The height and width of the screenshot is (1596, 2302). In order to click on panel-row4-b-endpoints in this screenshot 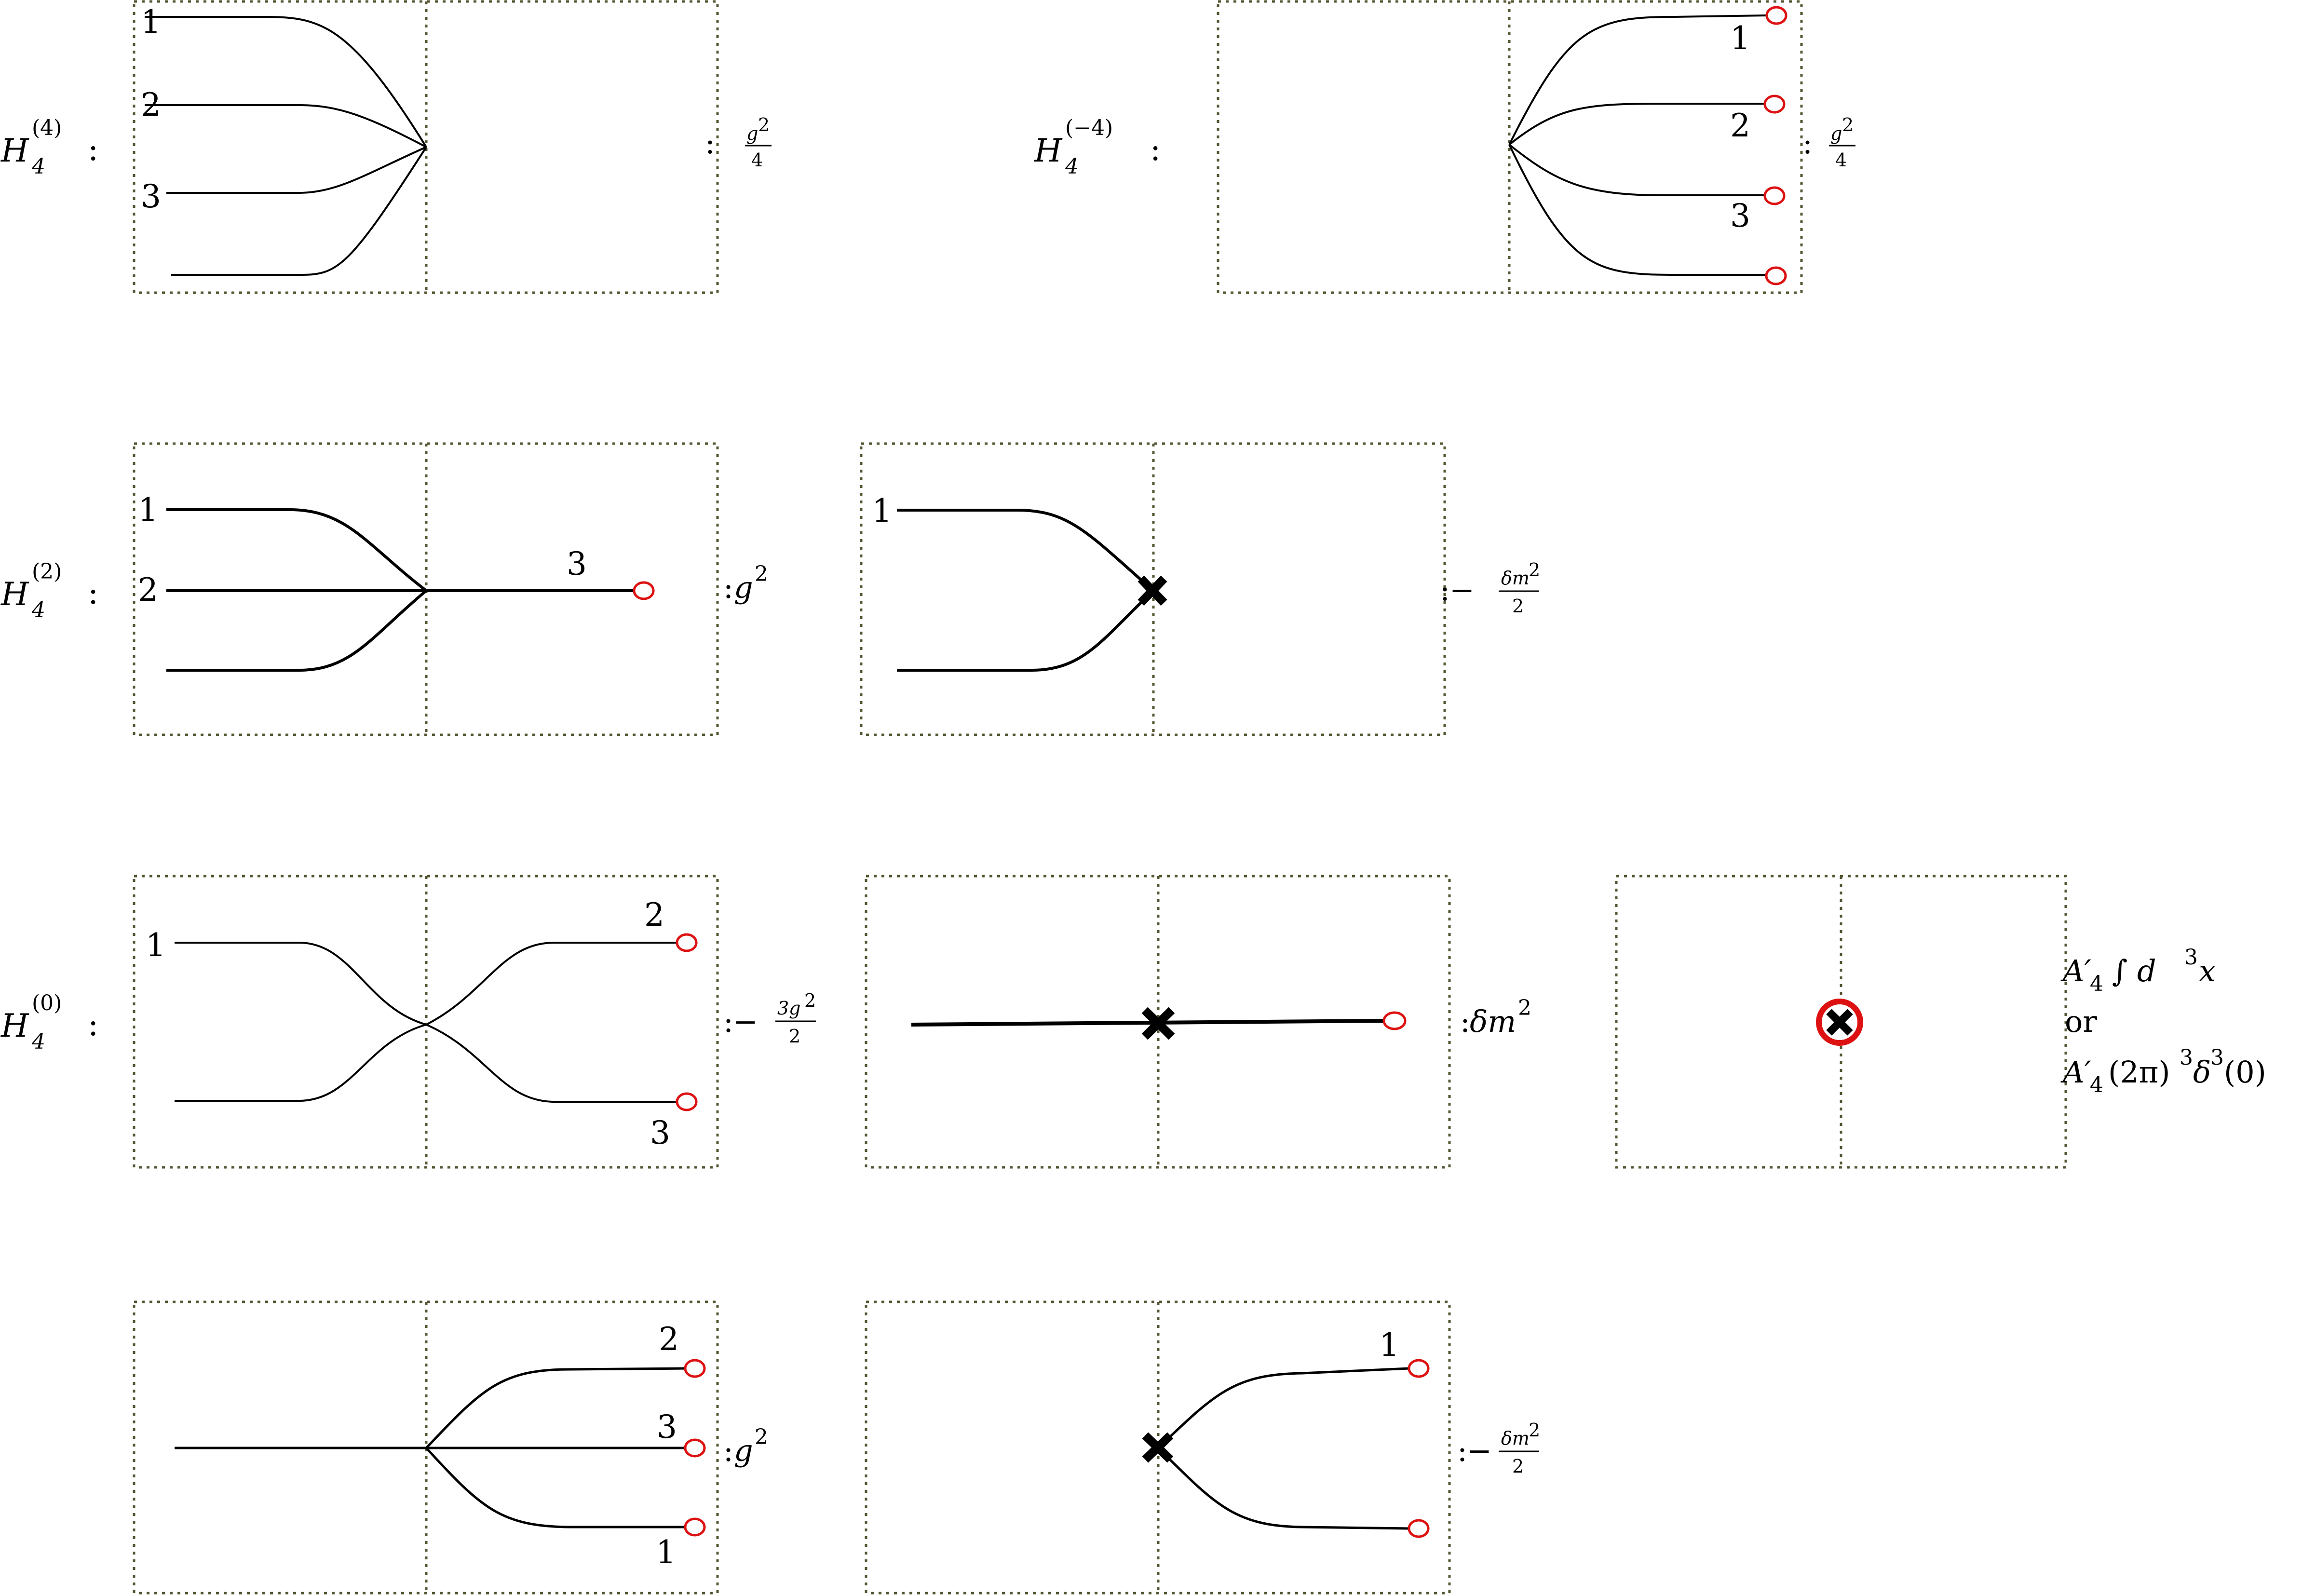, I will do `click(1419, 1448)`.